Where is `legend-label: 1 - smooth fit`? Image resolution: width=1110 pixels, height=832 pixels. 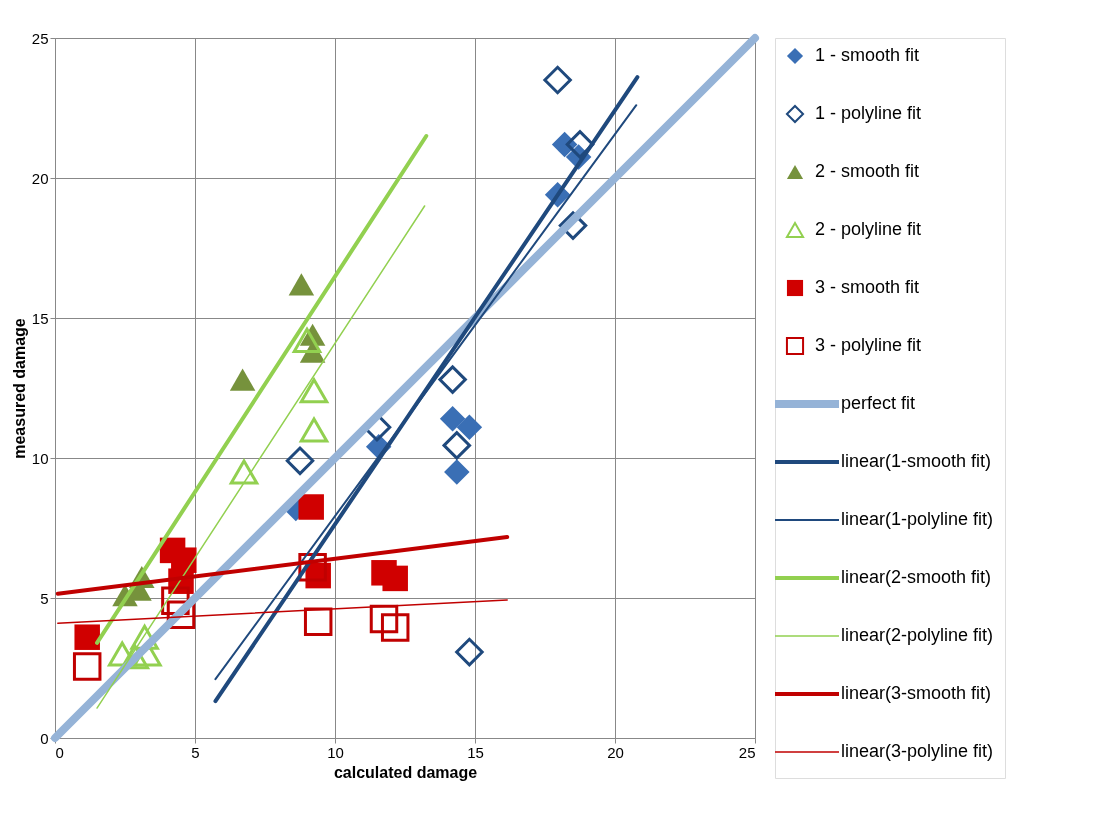 legend-label: 1 - smooth fit is located at coordinates (867, 55).